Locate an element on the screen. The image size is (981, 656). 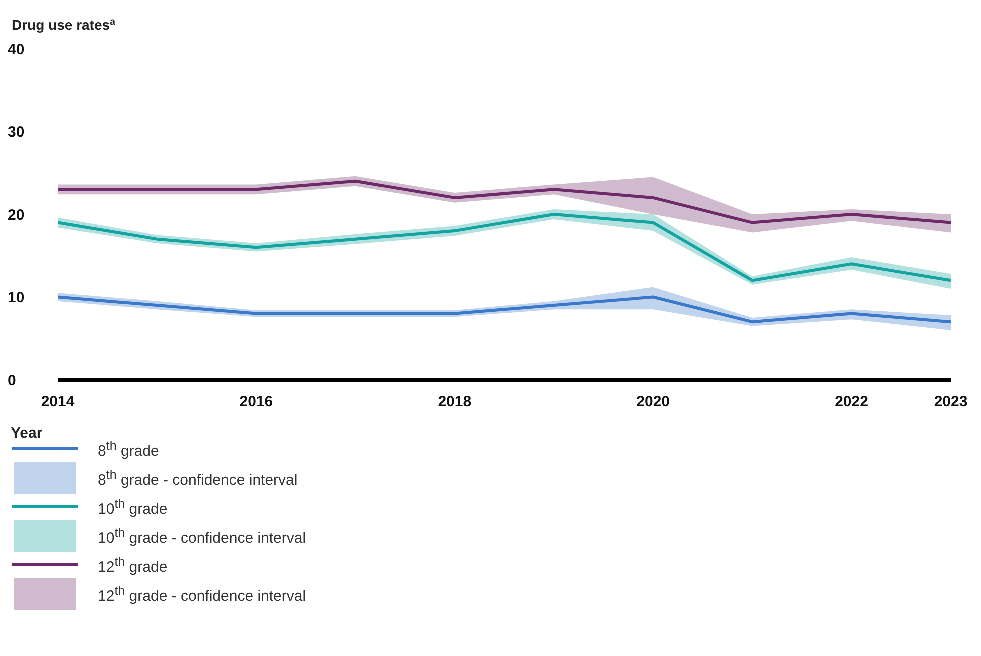
legend-label: 12$^{th}$ grade is located at coordinates (133, 565).